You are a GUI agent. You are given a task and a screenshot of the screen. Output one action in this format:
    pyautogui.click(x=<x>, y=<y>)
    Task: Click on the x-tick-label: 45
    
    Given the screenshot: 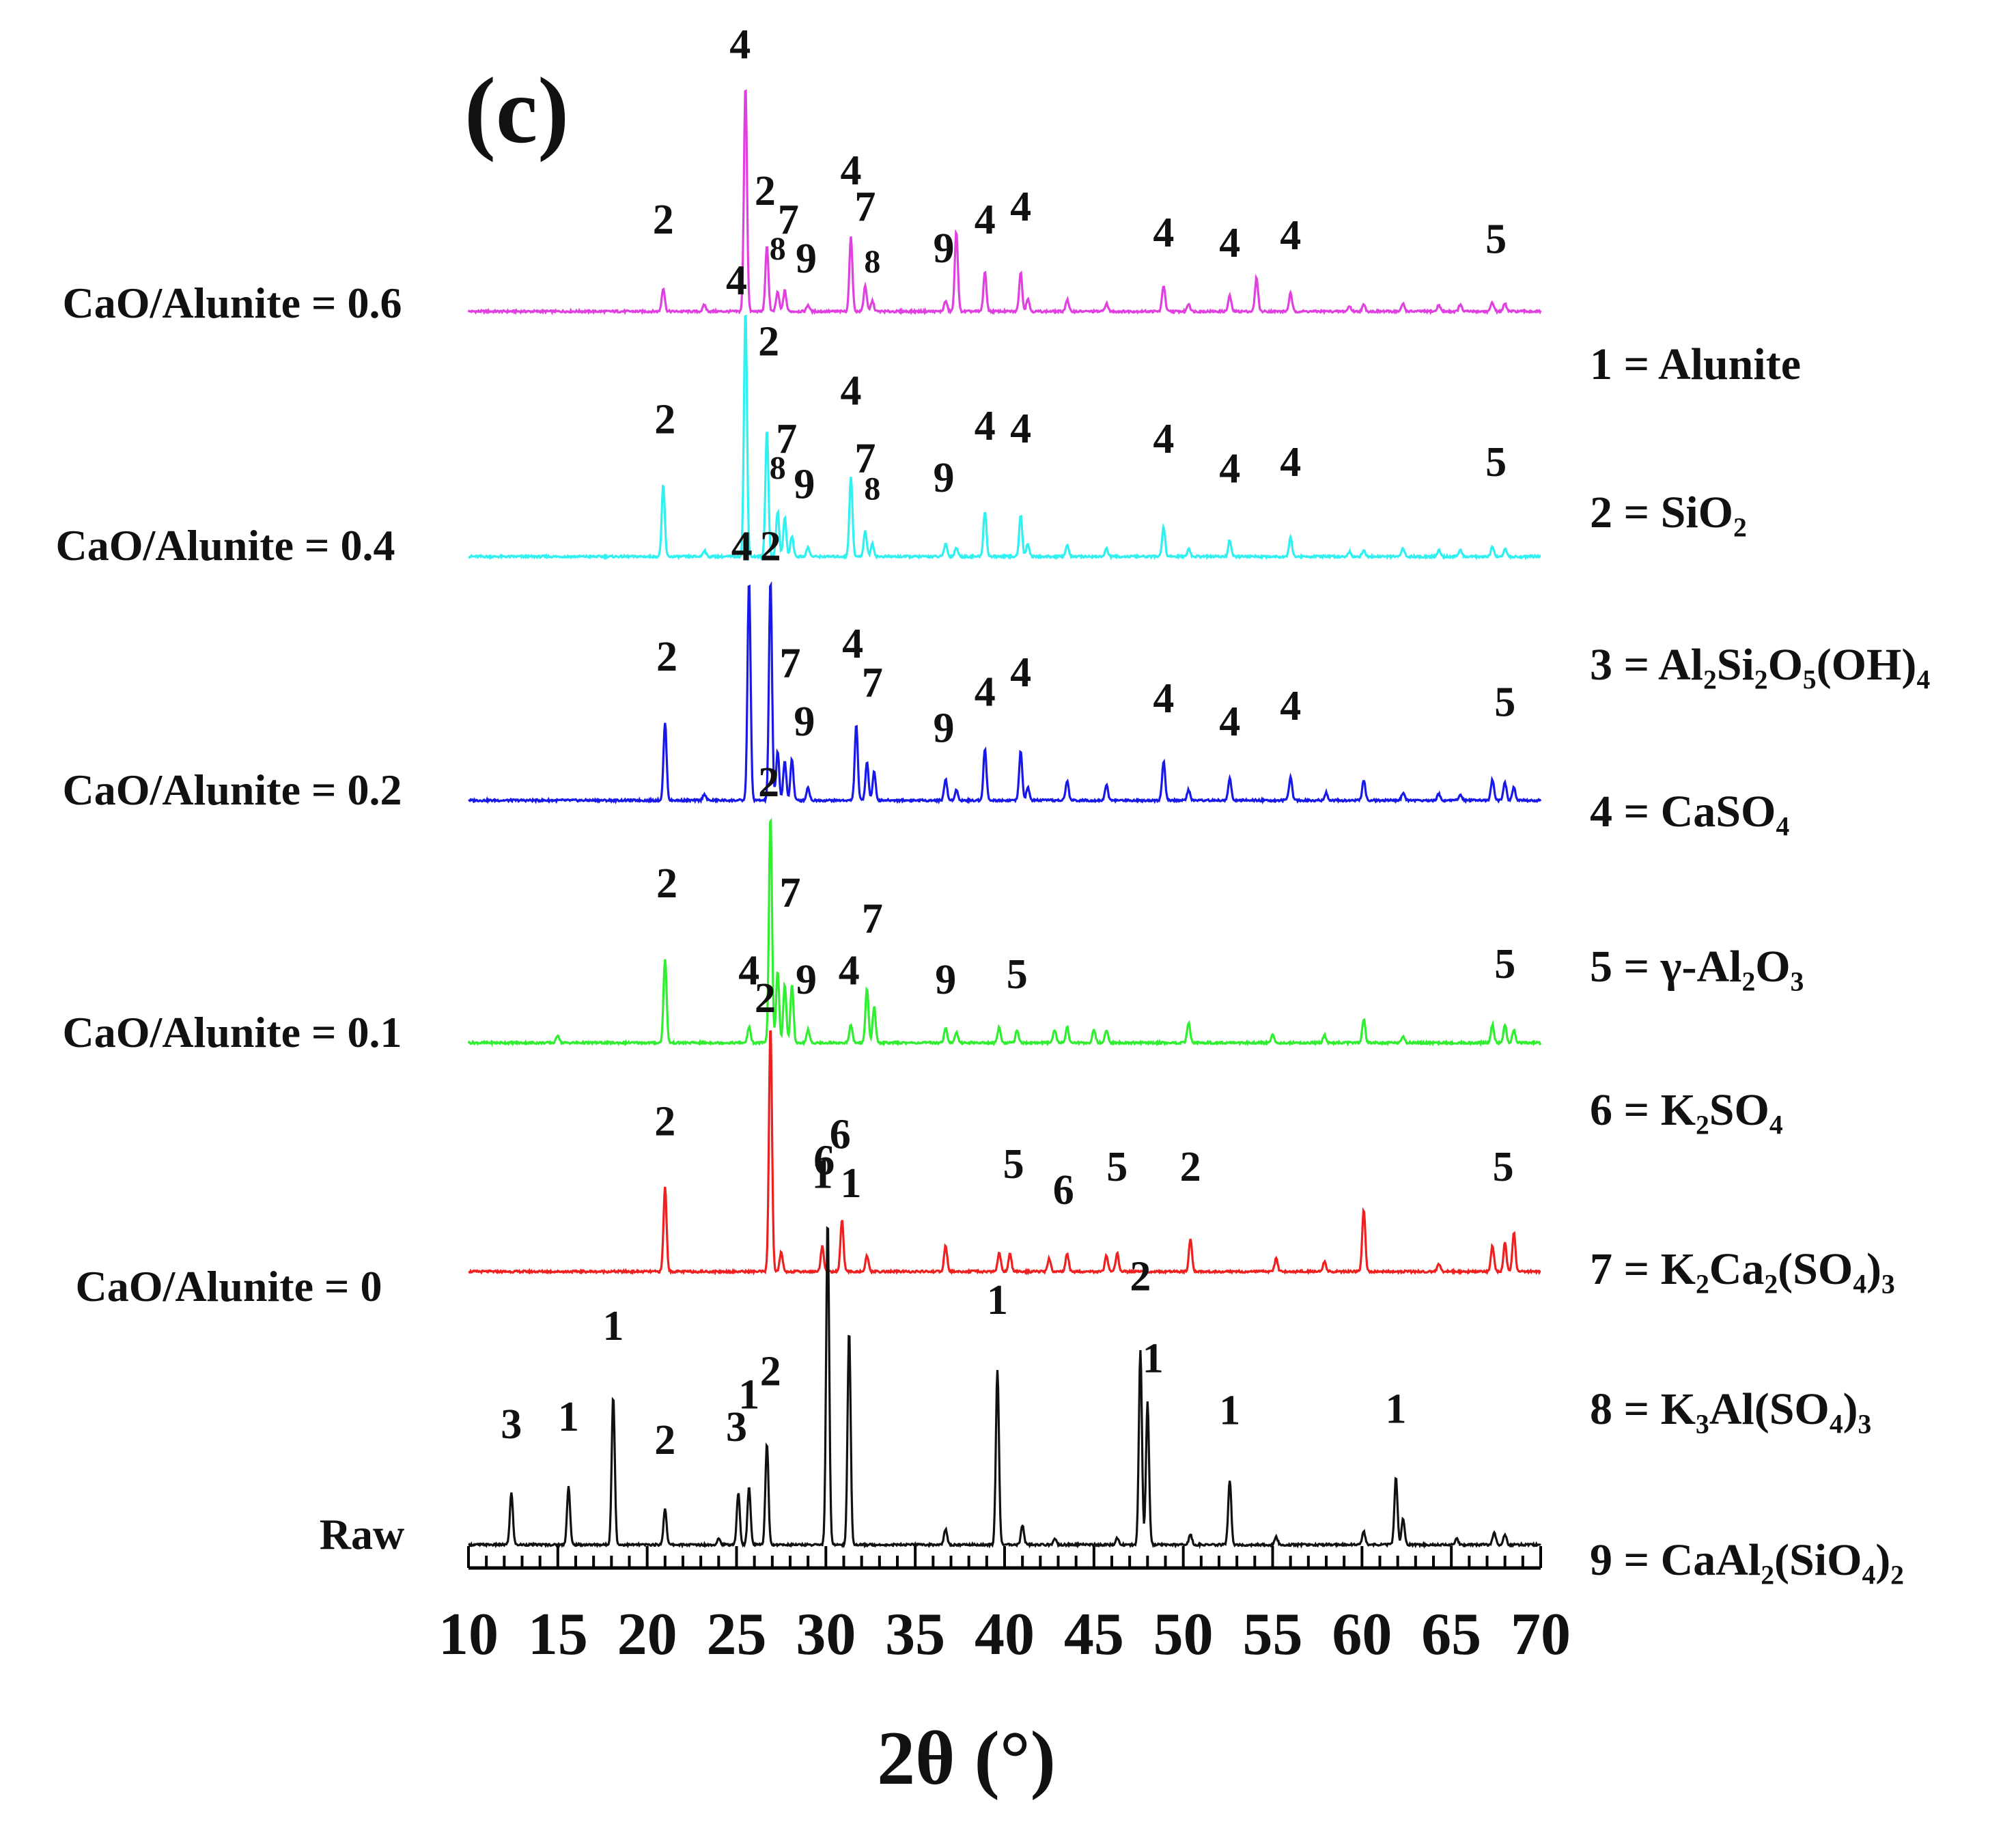 What is the action you would take?
    pyautogui.click(x=1094, y=1635)
    